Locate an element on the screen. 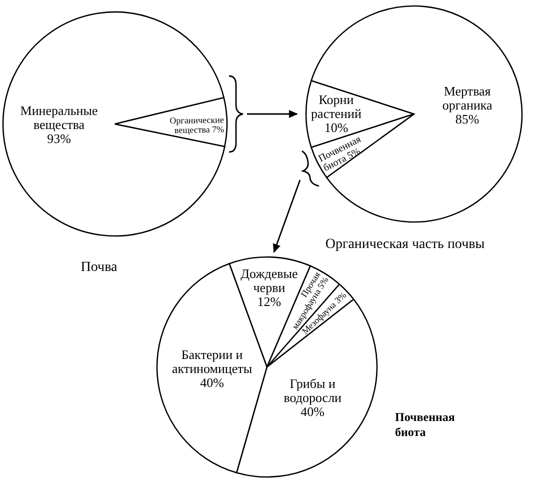 The height and width of the screenshot is (480, 536). slice-label: Бактерии и актиномицеты is located at coordinates (212, 361).